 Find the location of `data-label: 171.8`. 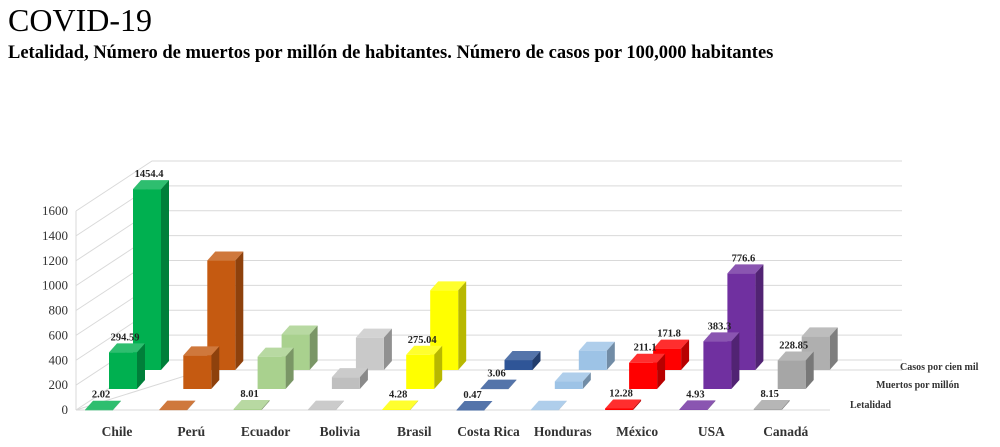

data-label: 171.8 is located at coordinates (669, 334).